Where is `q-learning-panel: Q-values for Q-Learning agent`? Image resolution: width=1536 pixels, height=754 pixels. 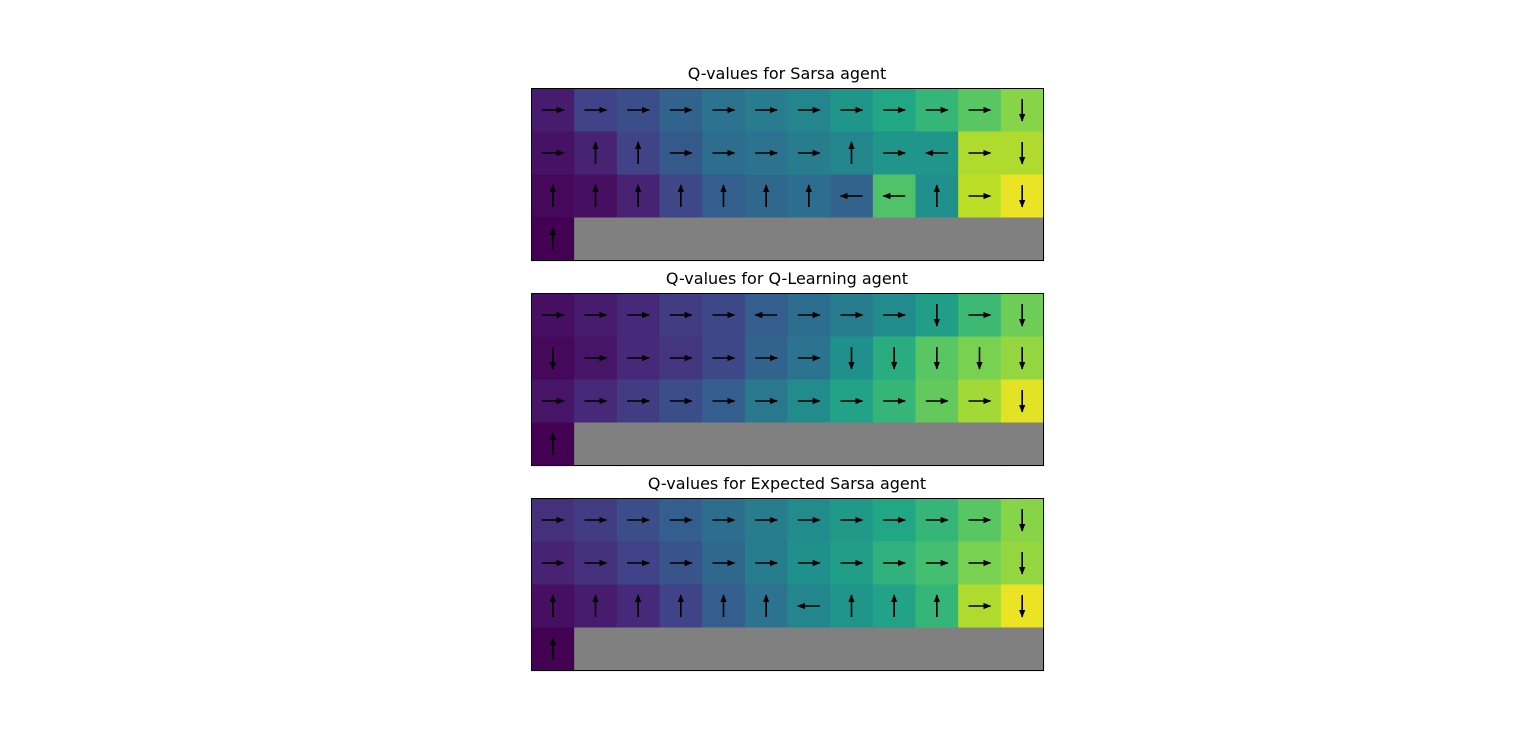 q-learning-panel: Q-values for Q-Learning agent is located at coordinates (788, 369).